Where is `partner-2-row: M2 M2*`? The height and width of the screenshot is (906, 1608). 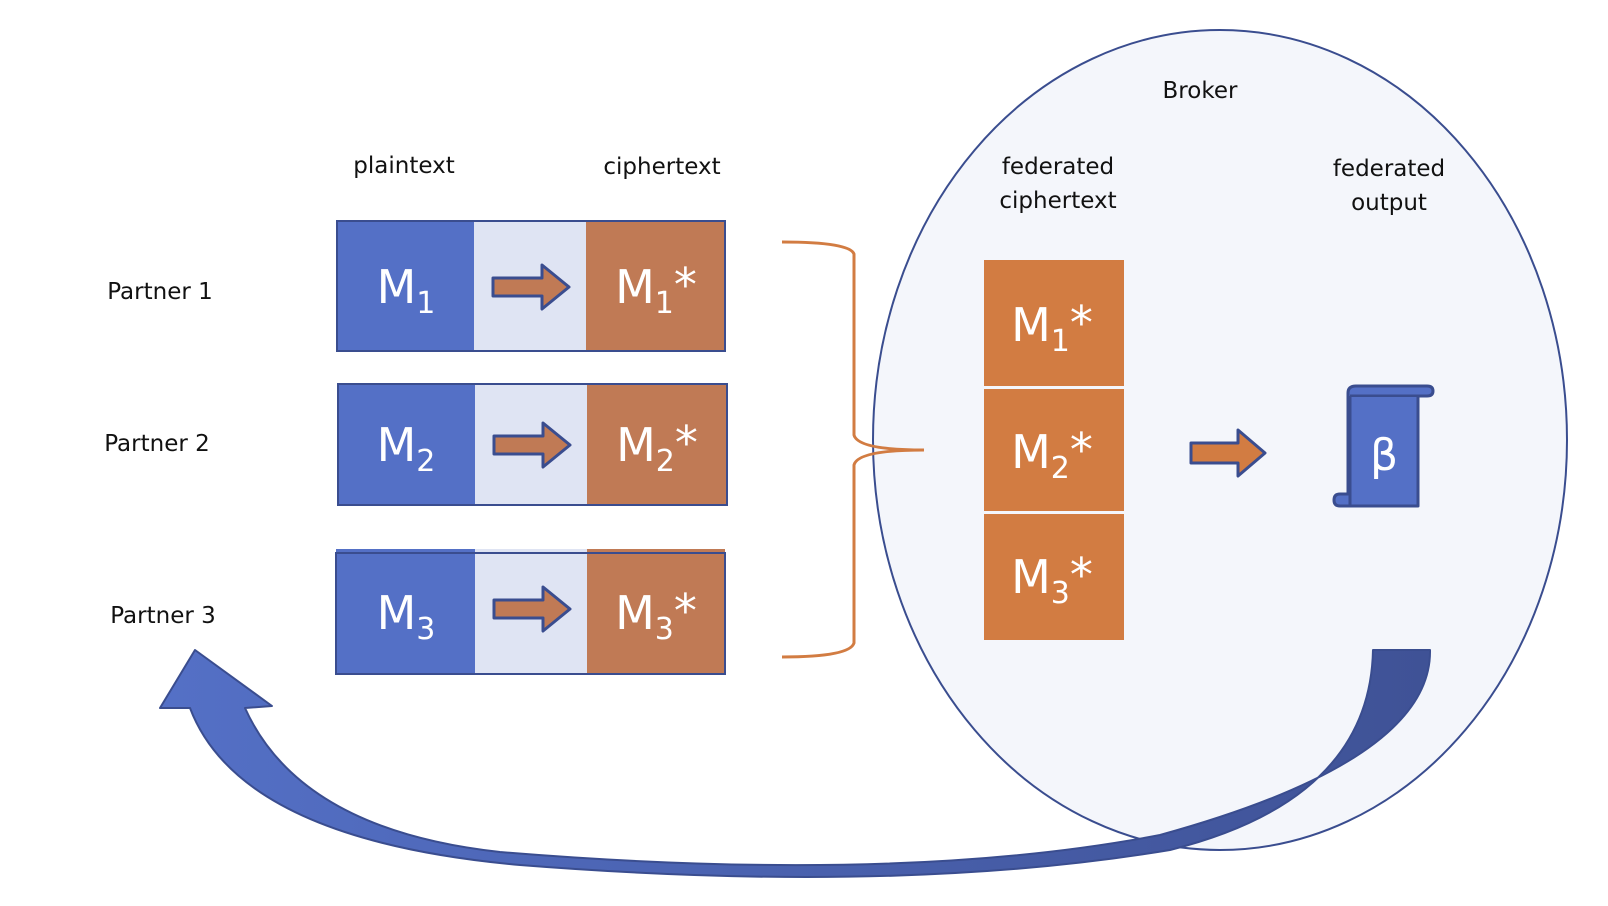
partner-2-row: M2 M2* is located at coordinates (532, 444).